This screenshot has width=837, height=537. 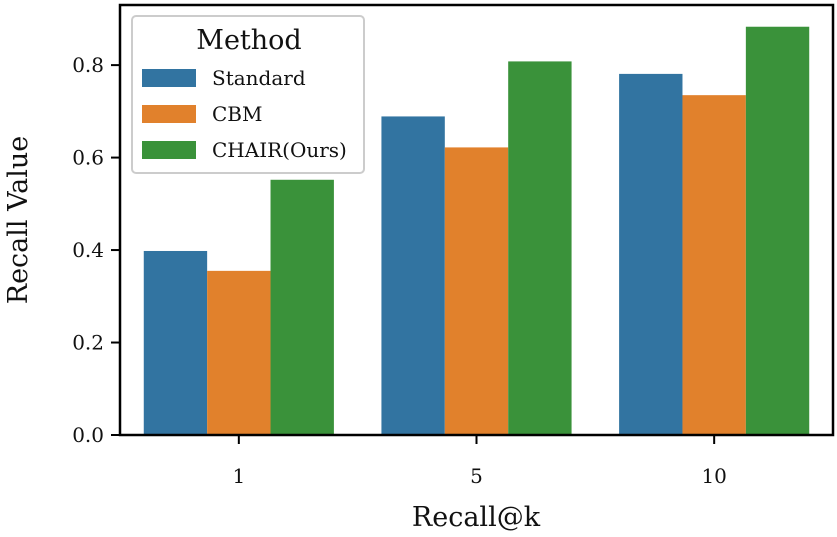 I want to click on bar-chair-ours-k5, so click(x=540, y=248).